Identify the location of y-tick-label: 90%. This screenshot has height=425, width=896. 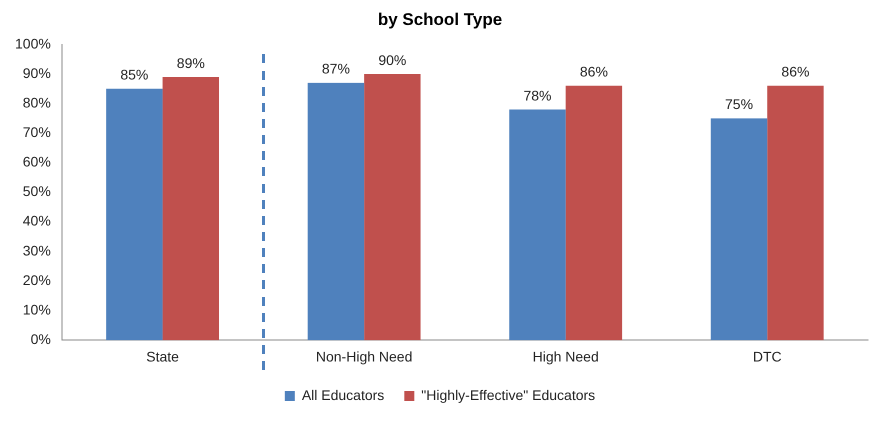
(36, 72).